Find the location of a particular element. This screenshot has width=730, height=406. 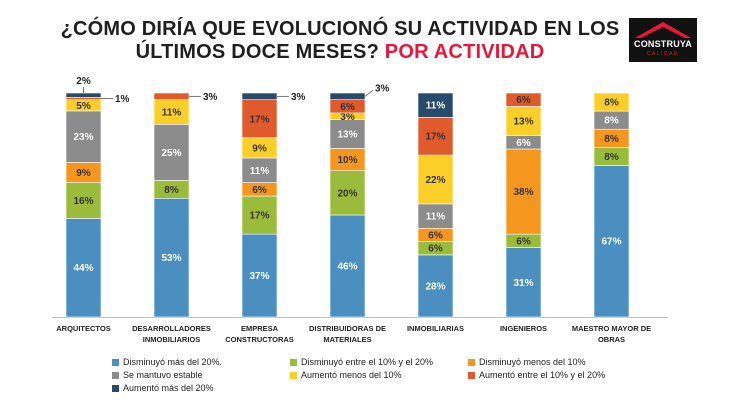

data-label: 28% is located at coordinates (435, 286).